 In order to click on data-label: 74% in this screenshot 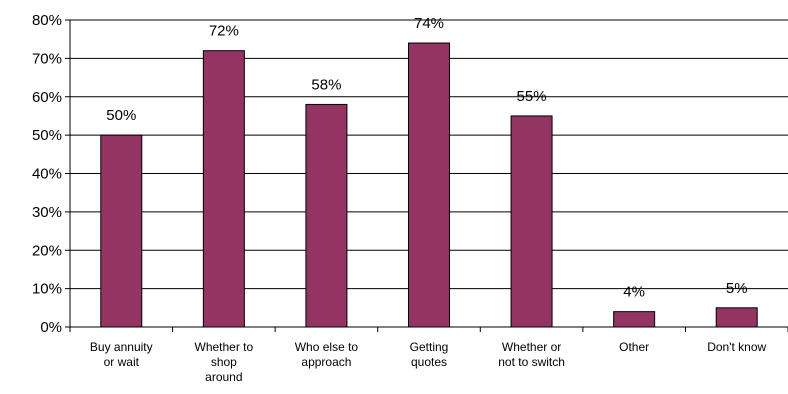, I will do `click(429, 23)`.